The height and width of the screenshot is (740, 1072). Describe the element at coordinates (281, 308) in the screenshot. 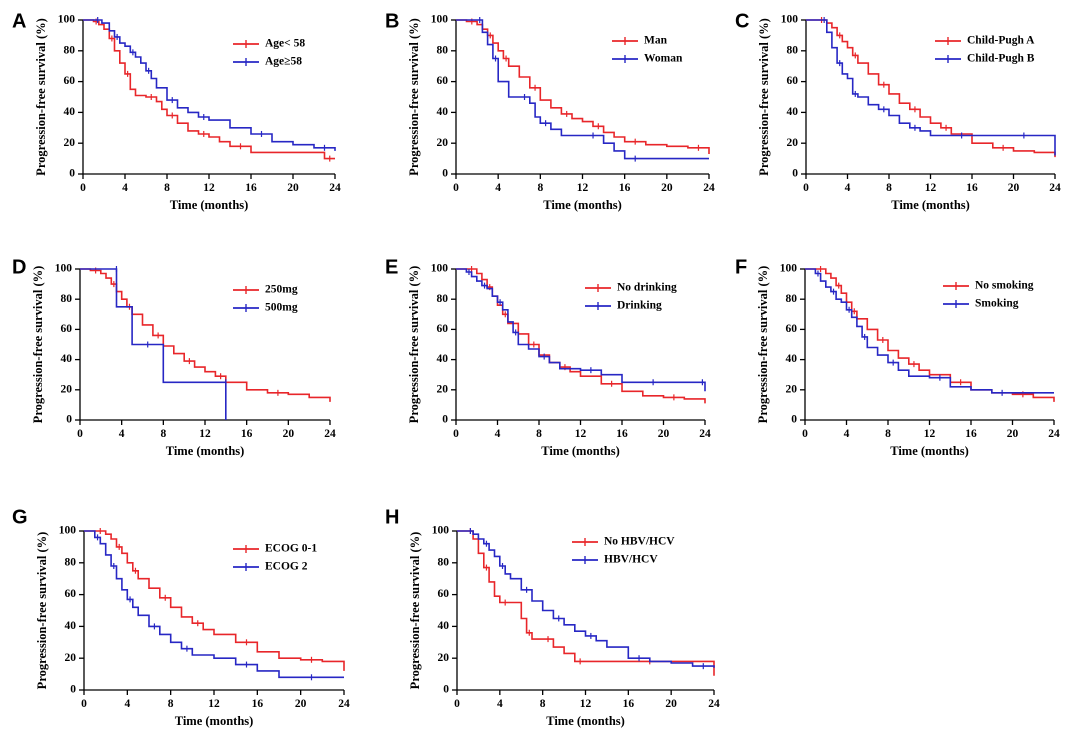

I see `legend-label: 500mg` at that location.